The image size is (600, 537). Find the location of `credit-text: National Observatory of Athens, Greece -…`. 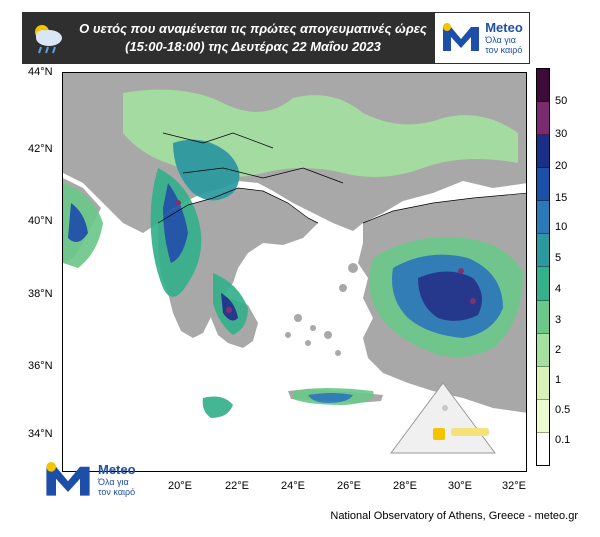

credit-text: National Observatory of Athens, Greece -… is located at coordinates (454, 516).